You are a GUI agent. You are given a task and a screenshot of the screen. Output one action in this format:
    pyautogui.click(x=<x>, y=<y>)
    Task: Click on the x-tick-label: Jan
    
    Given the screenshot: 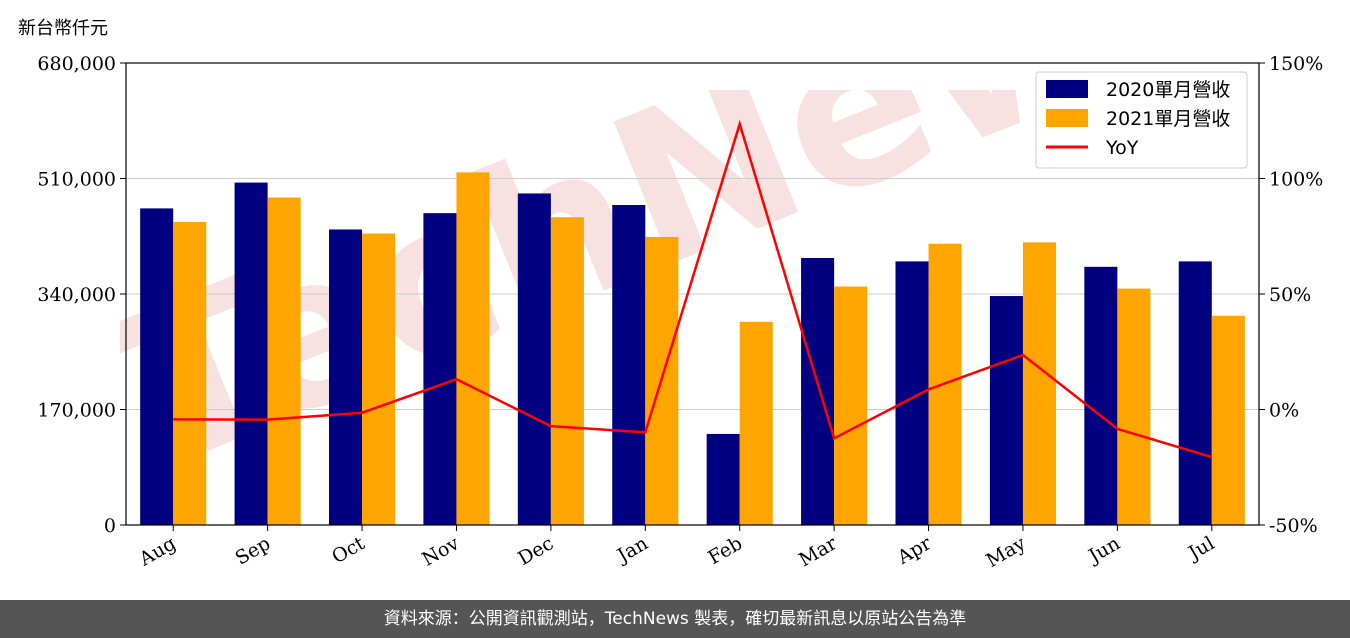 What is the action you would take?
    pyautogui.click(x=632, y=550)
    